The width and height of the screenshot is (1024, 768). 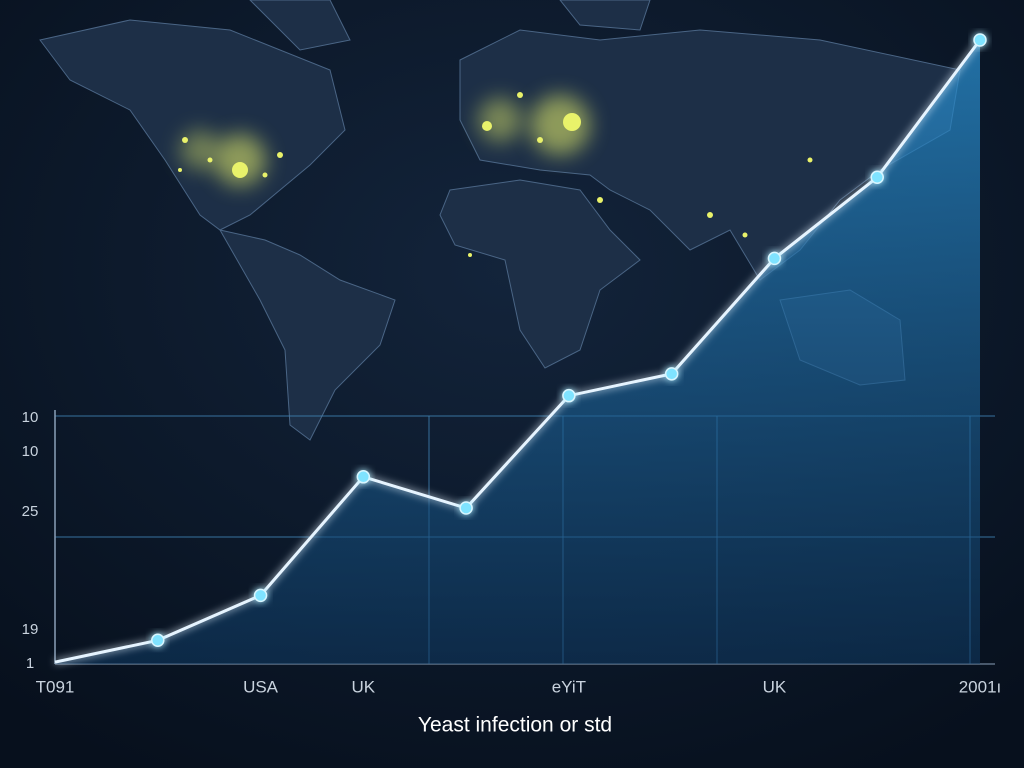 I want to click on x-tick-label: T091, so click(x=55, y=686).